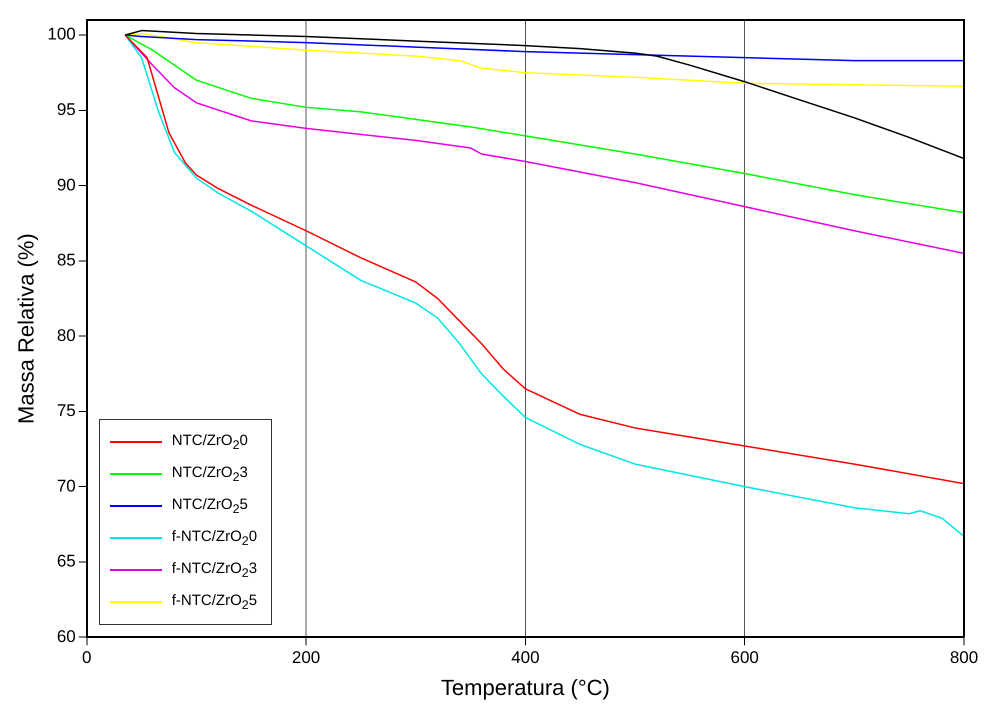 The image size is (986, 716). What do you see at coordinates (87, 658) in the screenshot?
I see `x-tick-label: 0` at bounding box center [87, 658].